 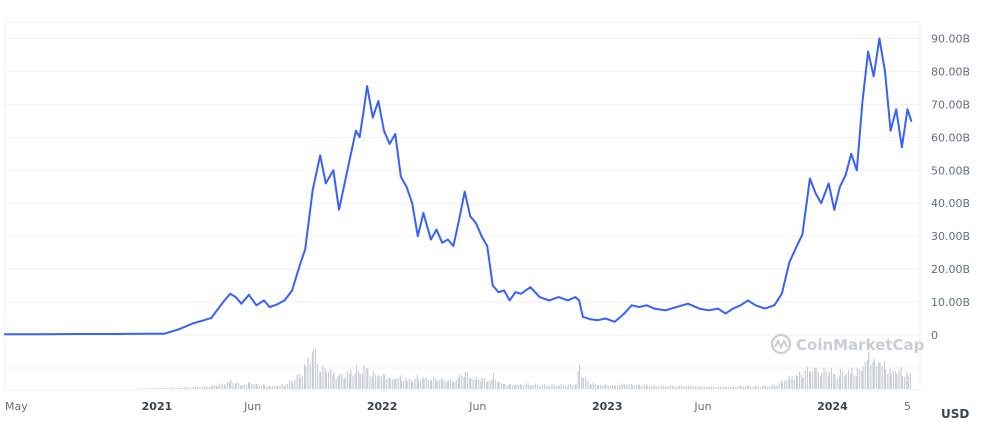 What do you see at coordinates (950, 203) in the screenshot?
I see `y-tick-label: 40.00B` at bounding box center [950, 203].